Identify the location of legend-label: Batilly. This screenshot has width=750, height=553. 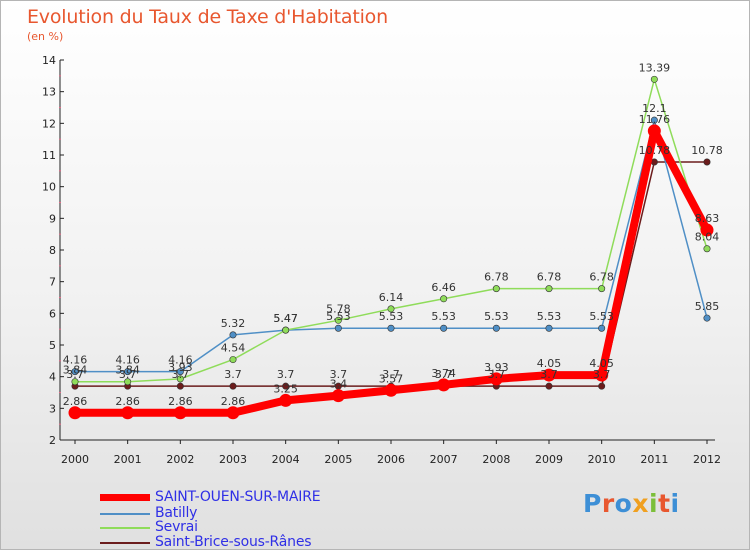
(176, 513).